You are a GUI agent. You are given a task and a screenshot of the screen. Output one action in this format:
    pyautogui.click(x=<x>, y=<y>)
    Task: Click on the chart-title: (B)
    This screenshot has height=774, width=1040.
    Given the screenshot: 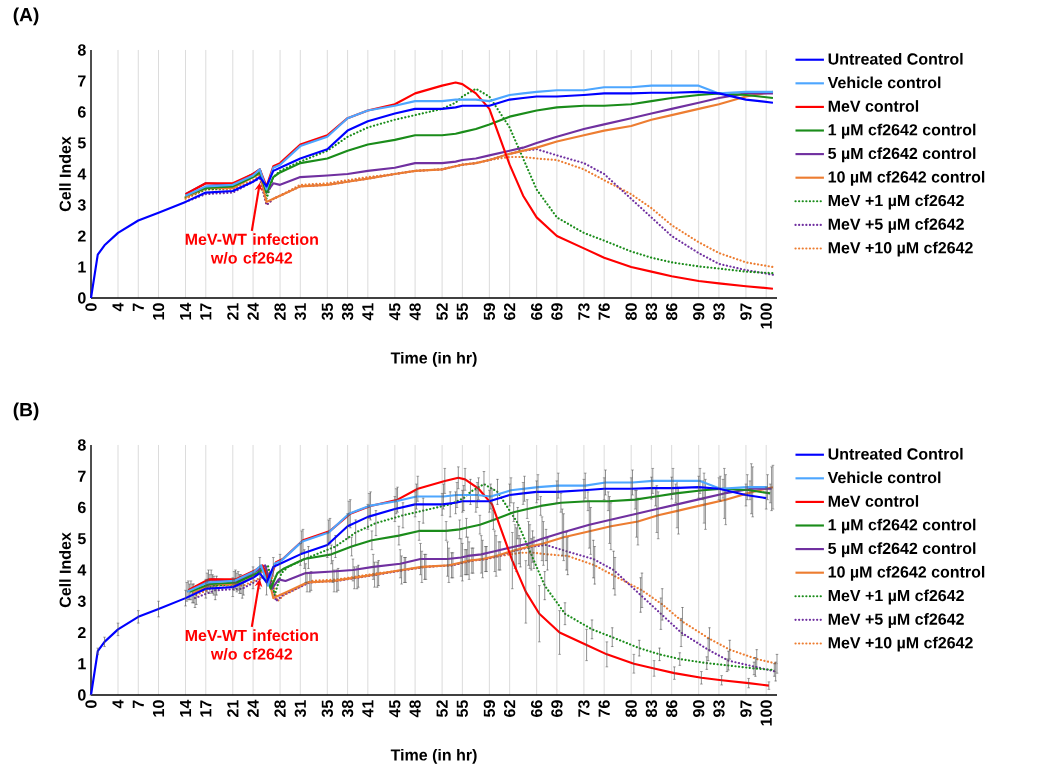 What is the action you would take?
    pyautogui.click(x=26, y=411)
    